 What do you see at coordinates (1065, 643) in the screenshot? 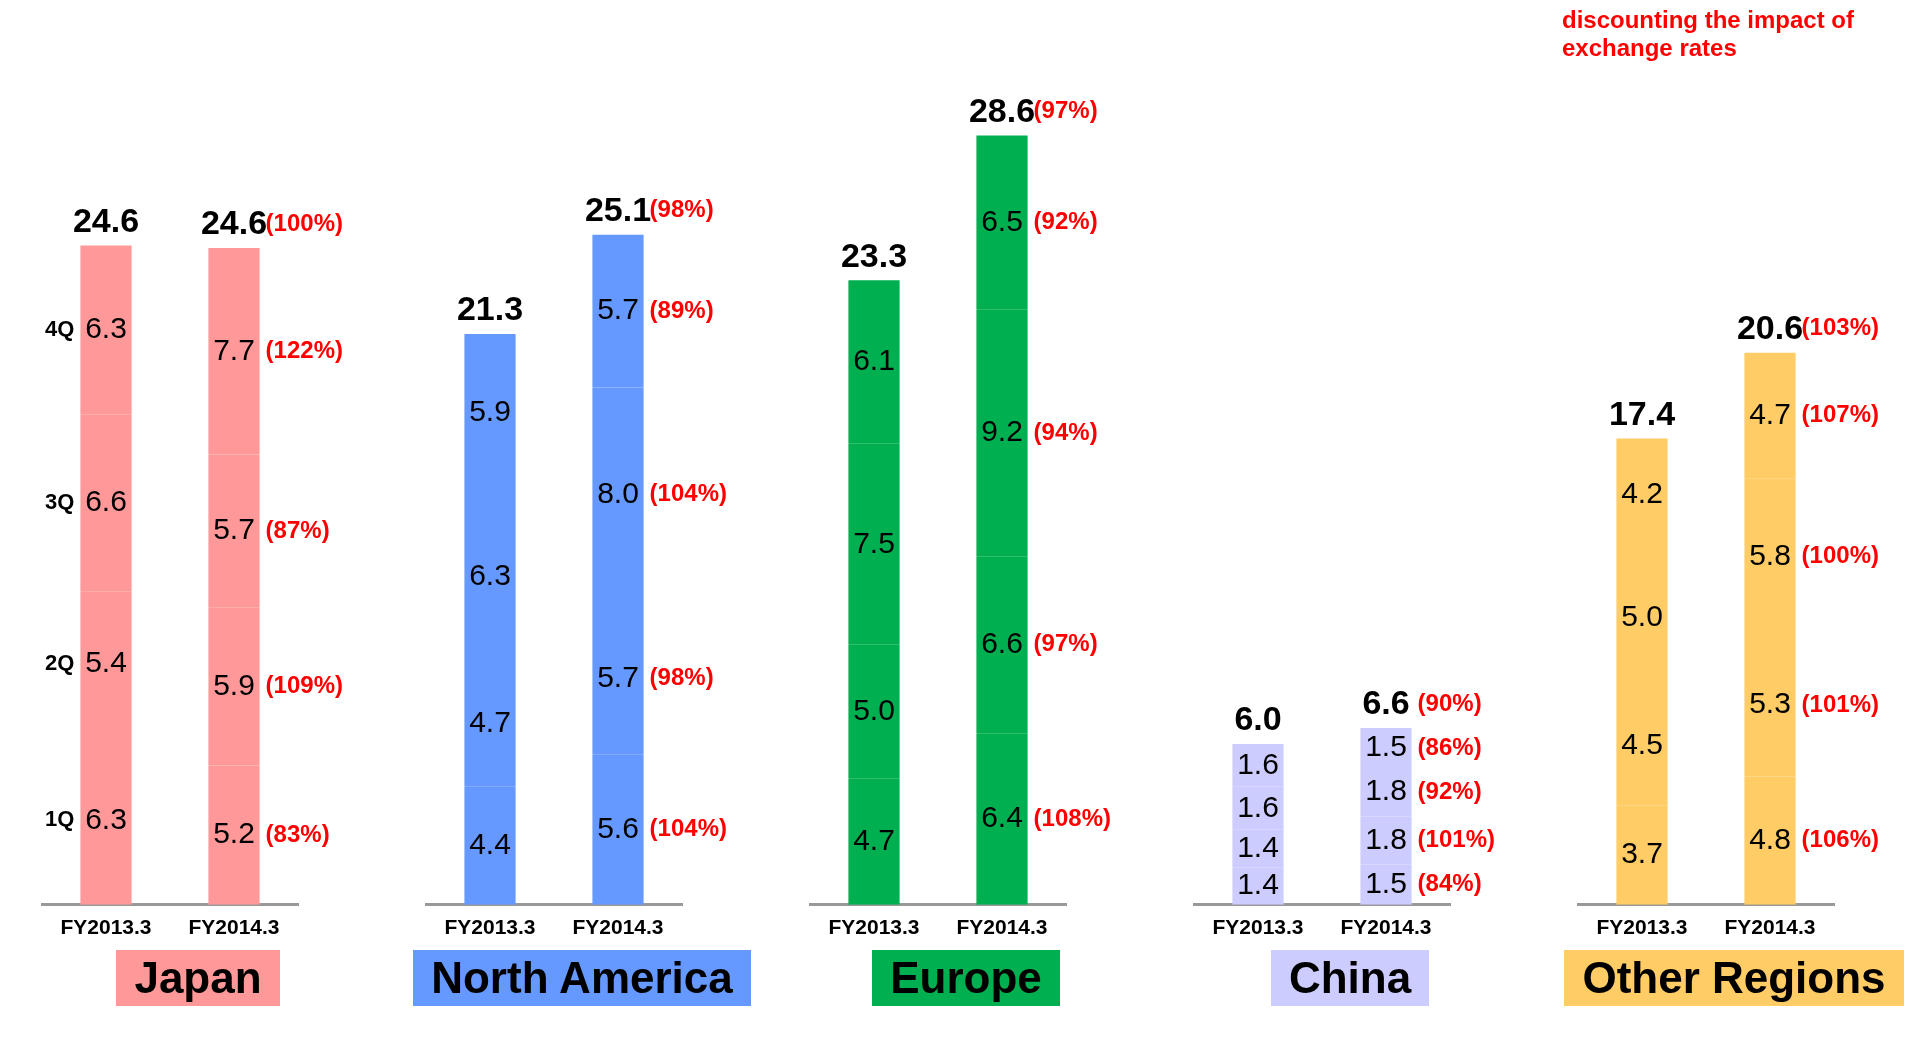
I see `annotation: (97%)` at bounding box center [1065, 643].